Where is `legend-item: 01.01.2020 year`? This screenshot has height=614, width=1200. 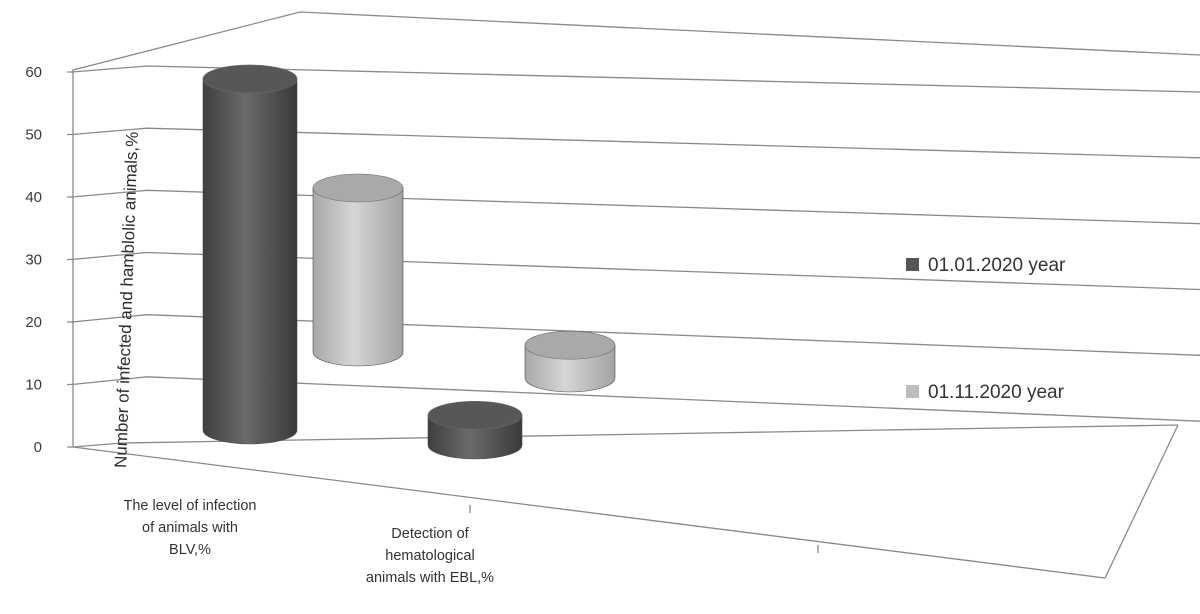 legend-item: 01.01.2020 year is located at coordinates (986, 265).